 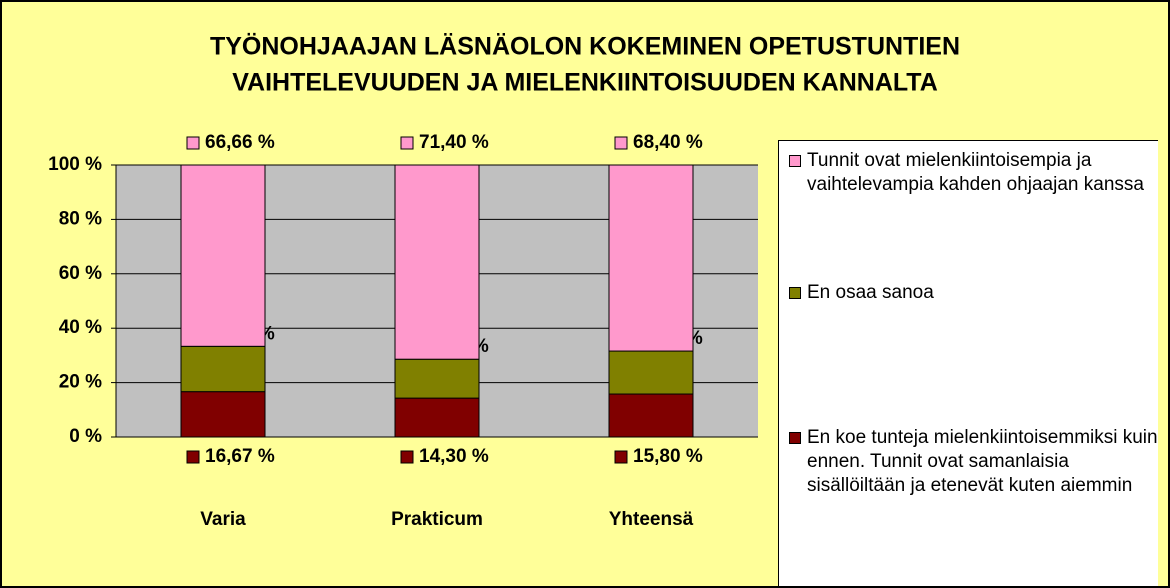 What do you see at coordinates (668, 142) in the screenshot?
I see `data-label: 68,40 %` at bounding box center [668, 142].